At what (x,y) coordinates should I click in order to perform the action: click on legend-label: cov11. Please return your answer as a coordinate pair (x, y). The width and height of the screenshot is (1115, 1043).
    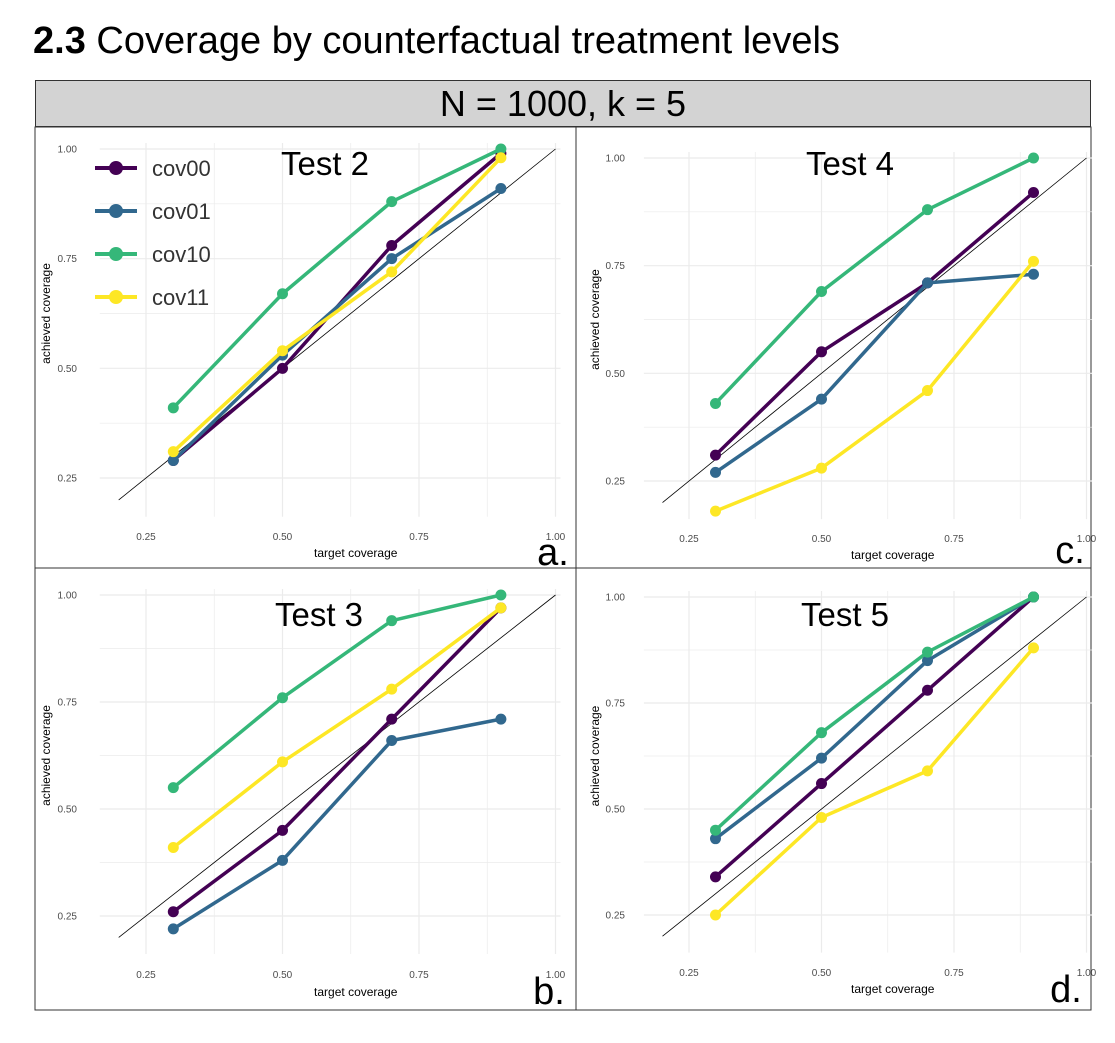
    Looking at the image, I should click on (180, 297).